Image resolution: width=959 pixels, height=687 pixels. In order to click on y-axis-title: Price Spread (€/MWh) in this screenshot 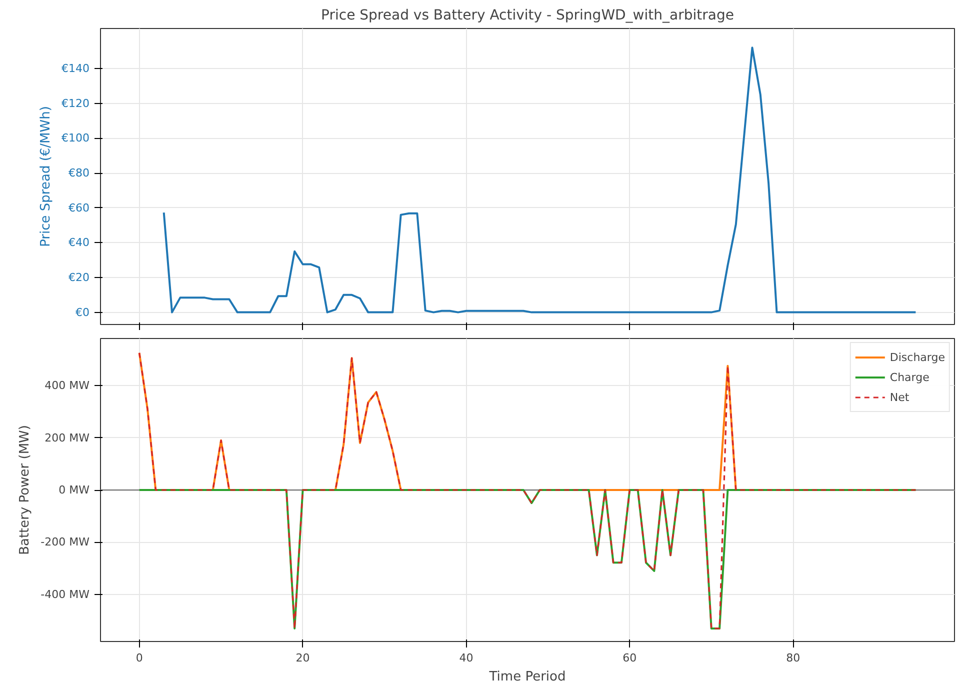, I will do `click(46, 176)`.